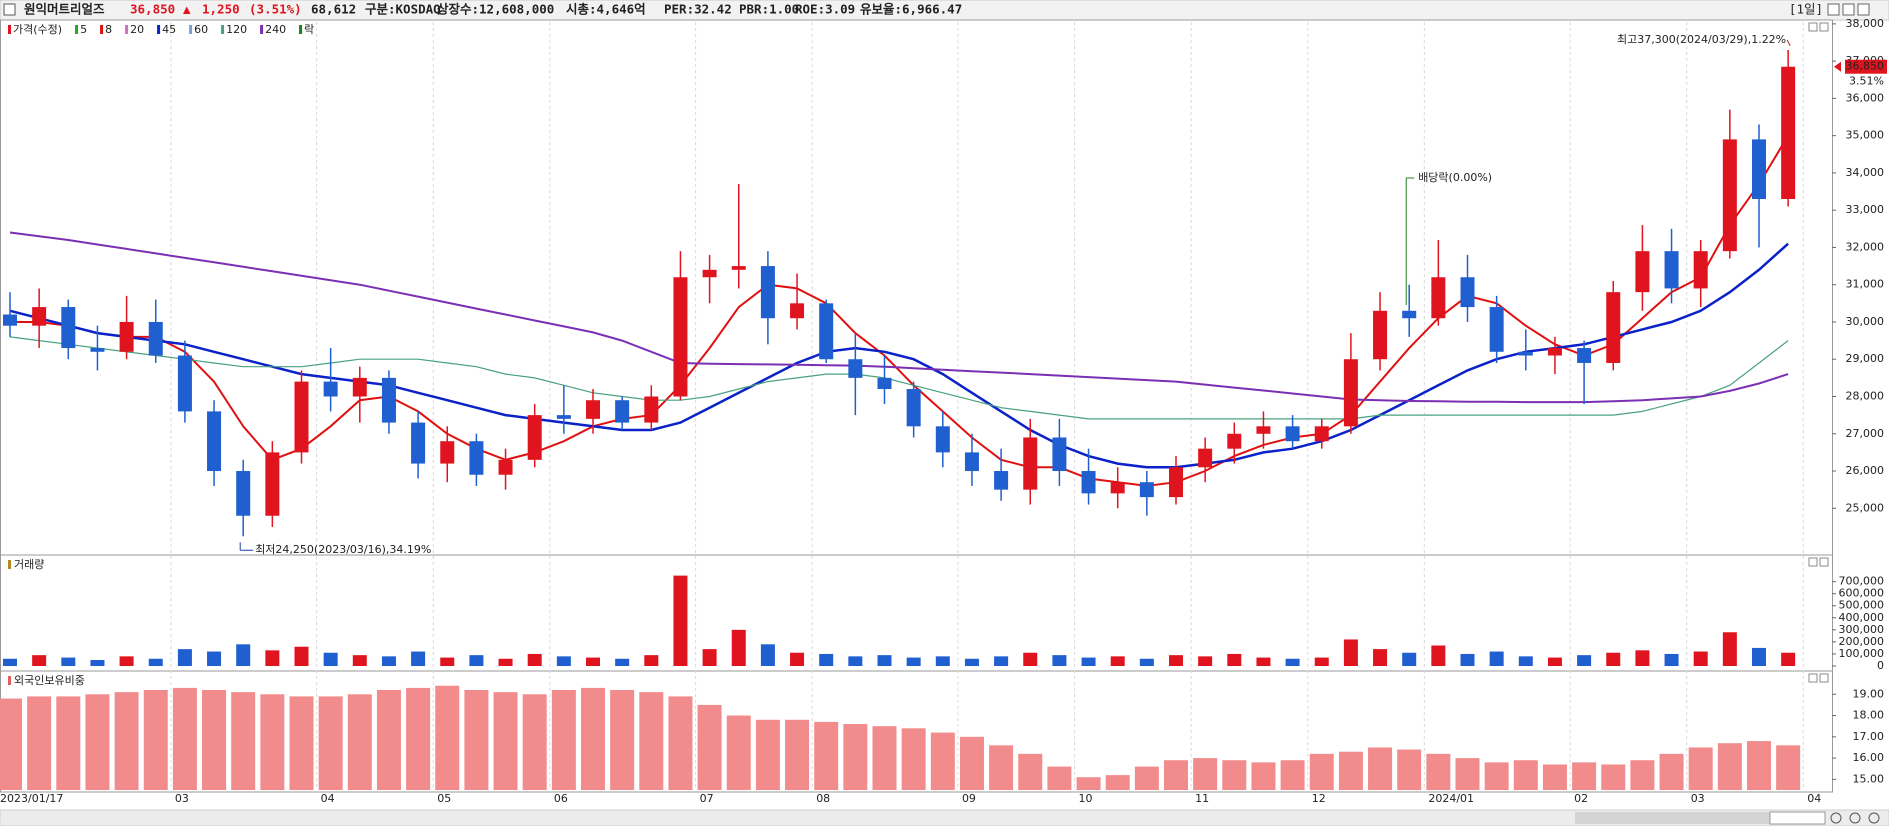 The height and width of the screenshot is (826, 1889). Describe the element at coordinates (1797, 818) in the screenshot. I see `zoom-slider` at that location.